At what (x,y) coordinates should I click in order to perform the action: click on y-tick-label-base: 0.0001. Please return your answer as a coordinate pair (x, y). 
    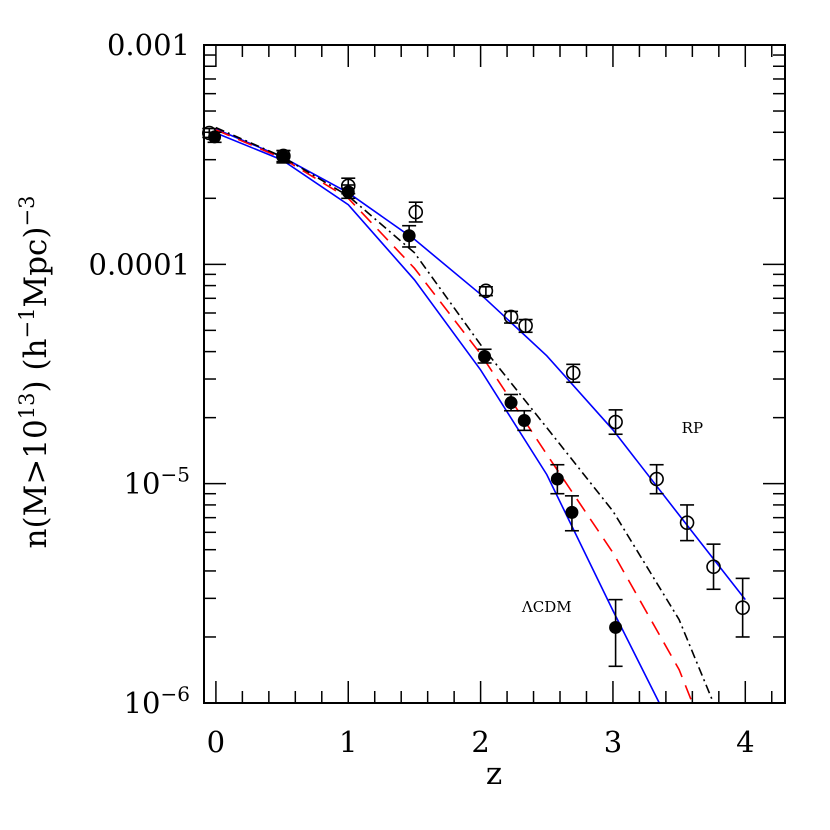
    Looking at the image, I should click on (139, 264).